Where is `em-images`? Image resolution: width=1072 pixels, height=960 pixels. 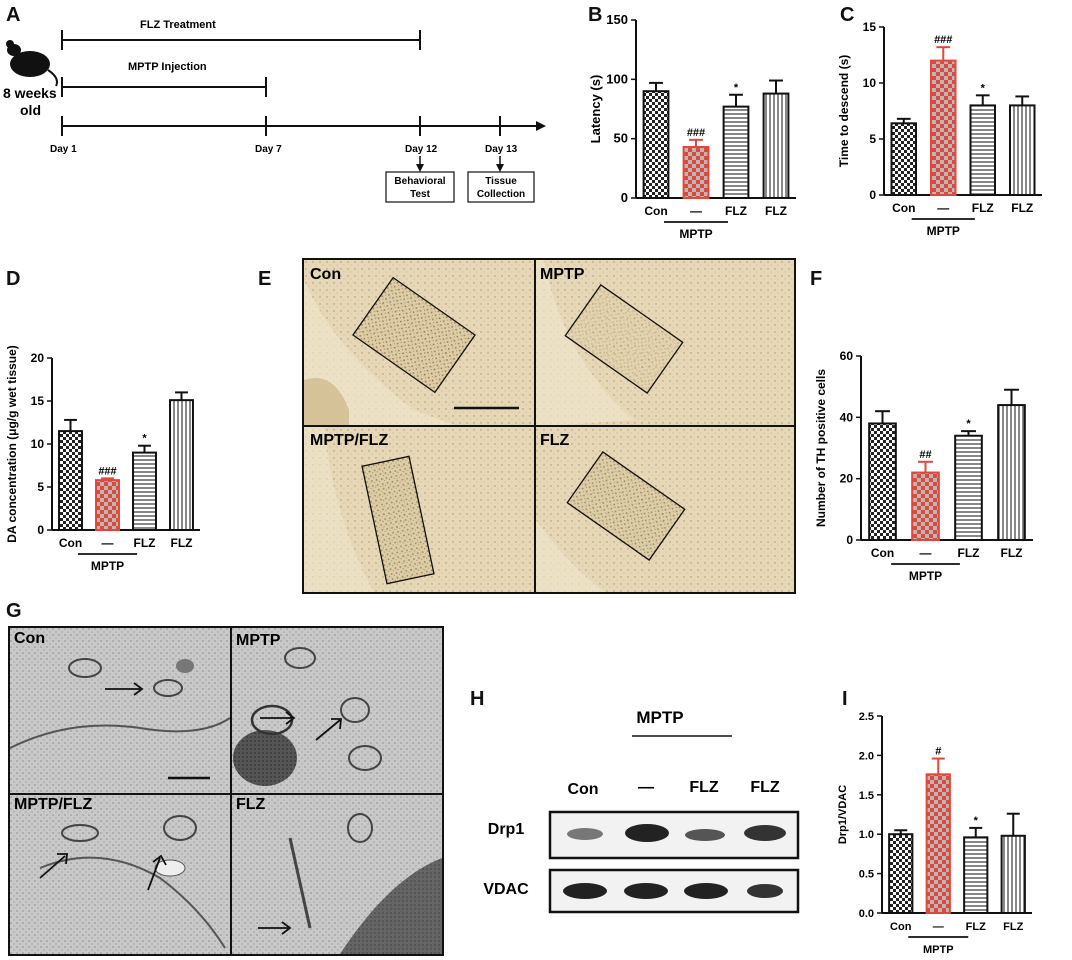
em-images is located at coordinates (226, 791).